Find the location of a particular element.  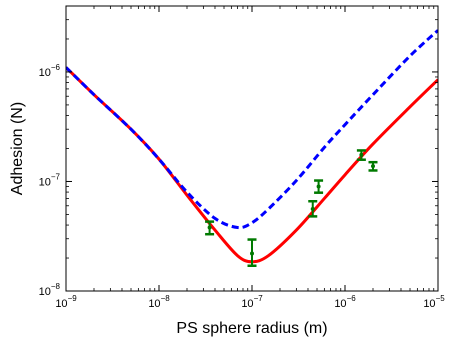

x-tick-label: 10⁻⁹ is located at coordinates (66, 302).